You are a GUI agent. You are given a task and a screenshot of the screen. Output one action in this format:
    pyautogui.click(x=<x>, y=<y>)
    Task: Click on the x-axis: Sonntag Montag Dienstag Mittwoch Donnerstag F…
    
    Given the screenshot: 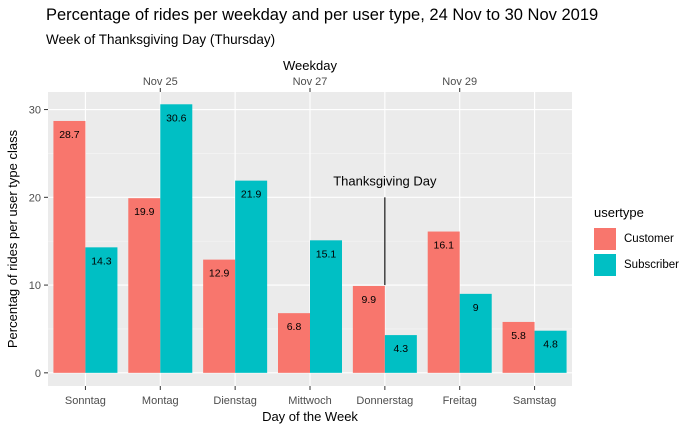 What is the action you would take?
    pyautogui.click(x=310, y=396)
    